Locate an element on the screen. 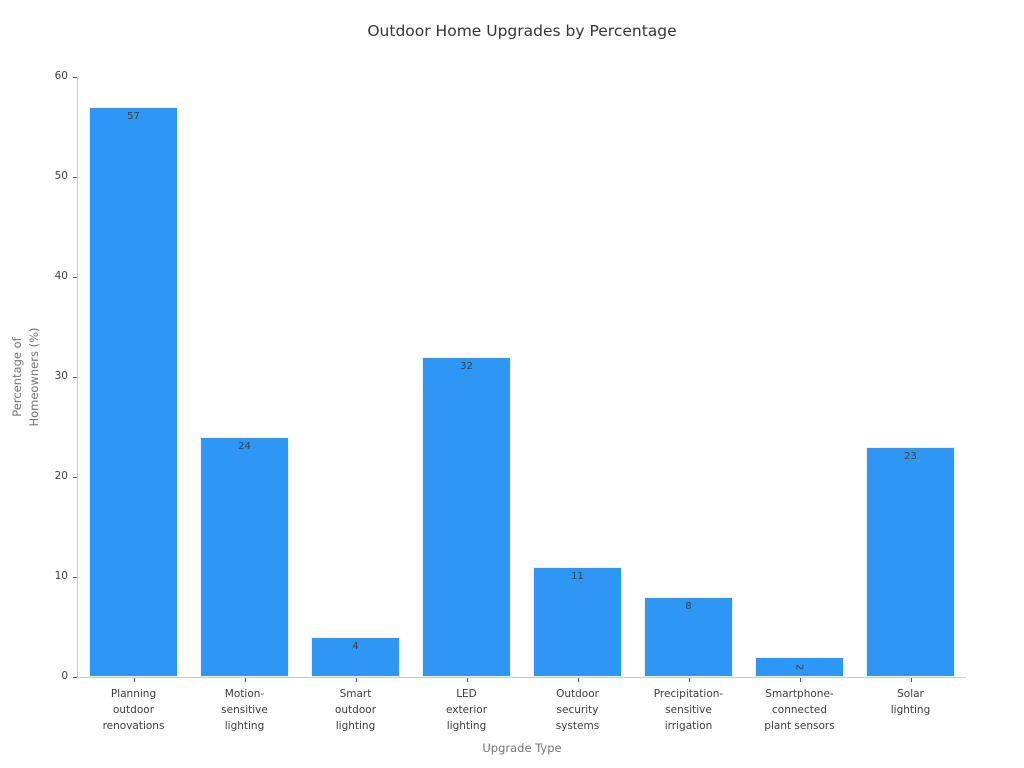 This screenshot has width=1024, height=768. x-tick-label: Planning outdoor renovations is located at coordinates (133, 710).